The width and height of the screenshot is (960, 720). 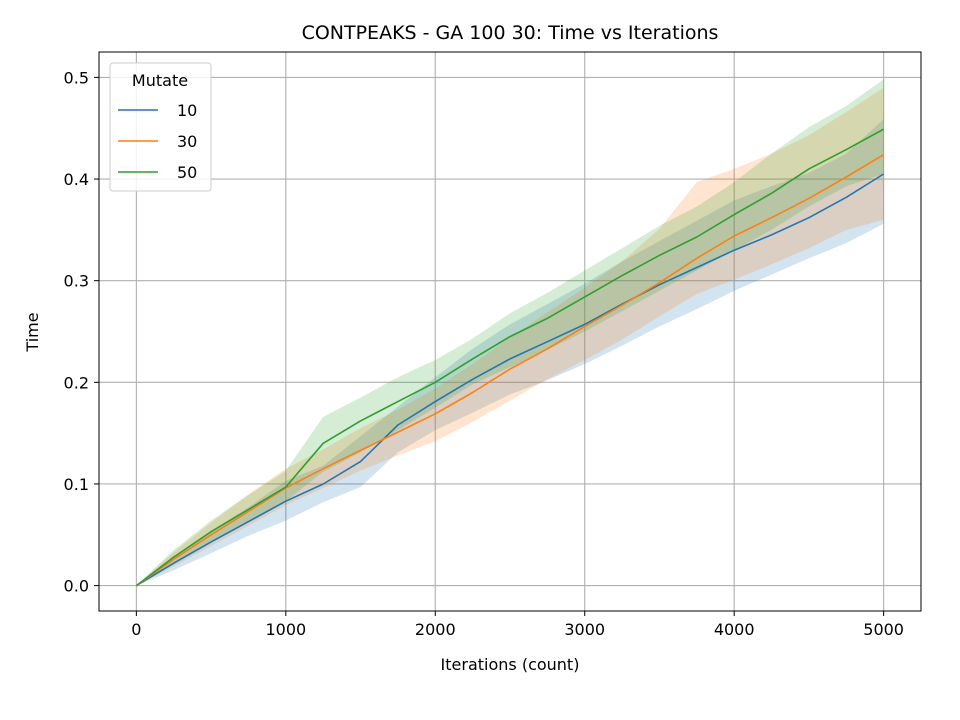 I want to click on legend-box, so click(x=160, y=127).